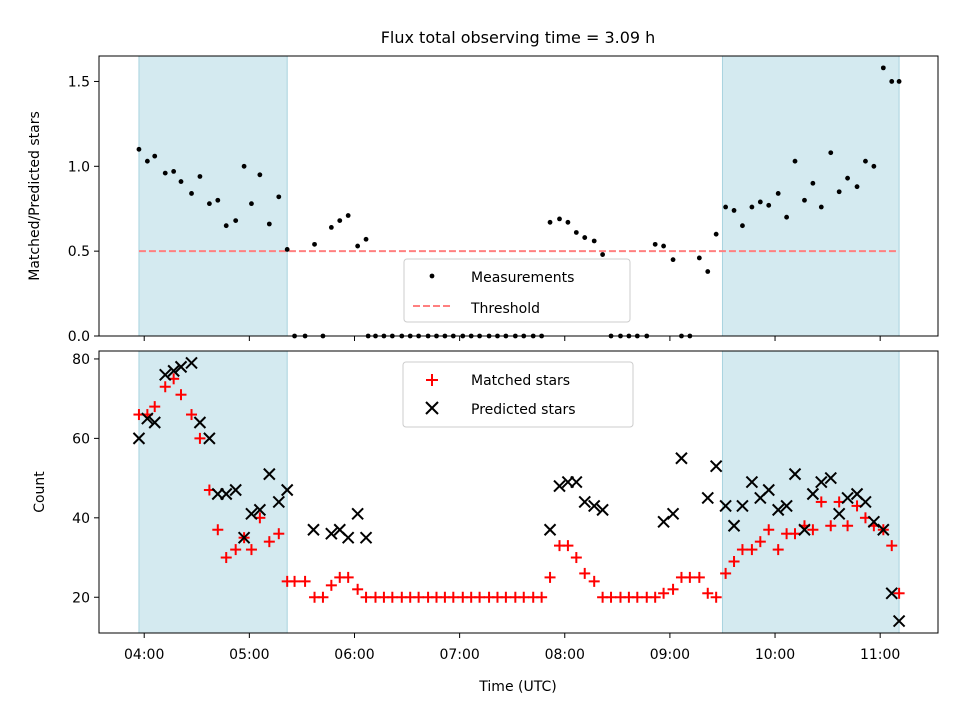  I want to click on y-tick-label: 40, so click(81, 519).